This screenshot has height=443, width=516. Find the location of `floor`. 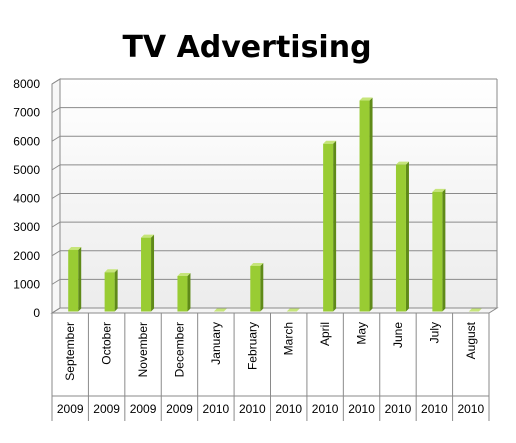

floor is located at coordinates (274, 310).